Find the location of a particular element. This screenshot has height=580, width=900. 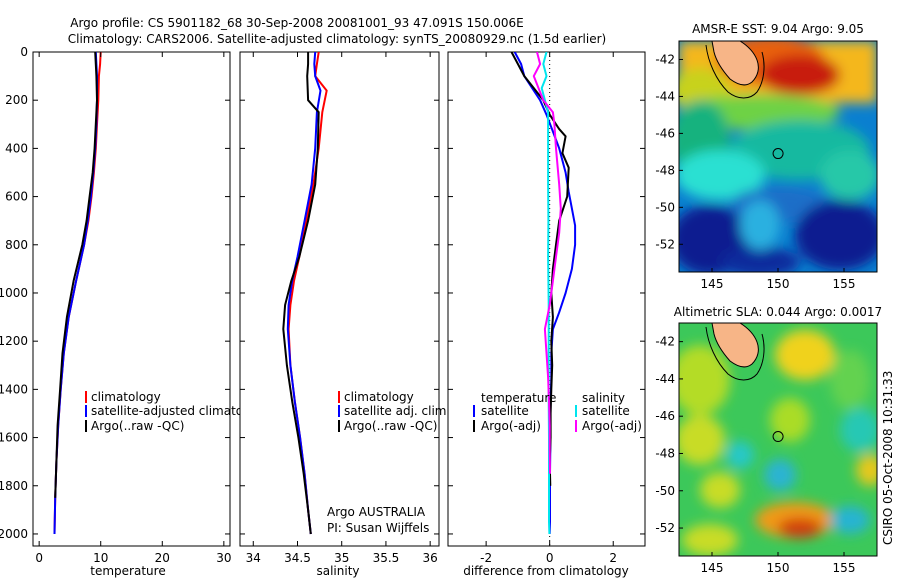

sst-map-ticks: 145 150 155 -42 -44 -46 -48 -50 -52 is located at coordinates (755, 171).